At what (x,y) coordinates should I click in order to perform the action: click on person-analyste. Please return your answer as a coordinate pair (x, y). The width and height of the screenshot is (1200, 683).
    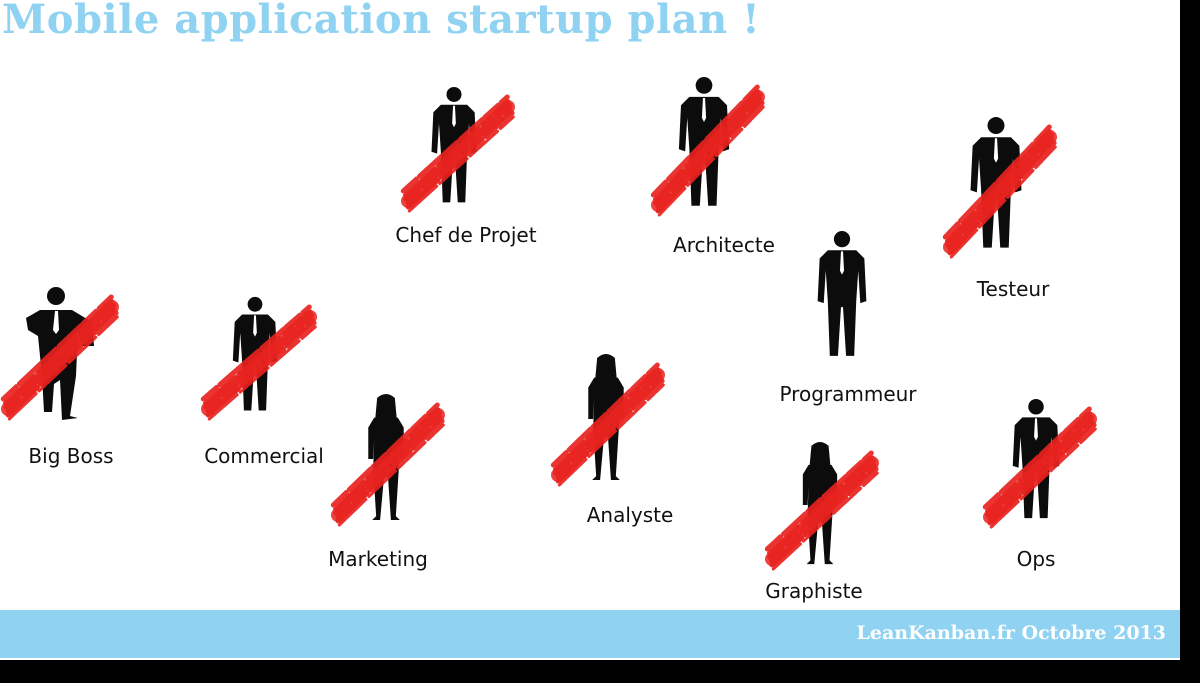
    Looking at the image, I should click on (608, 420).